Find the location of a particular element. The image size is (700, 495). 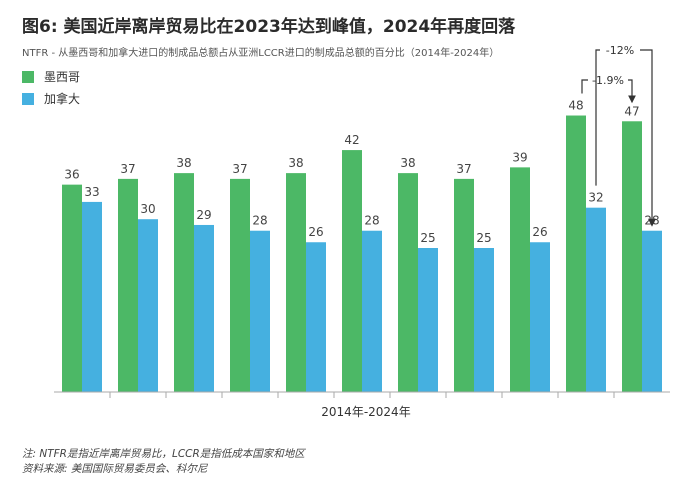

bar-canada-2022 is located at coordinates (540, 317).